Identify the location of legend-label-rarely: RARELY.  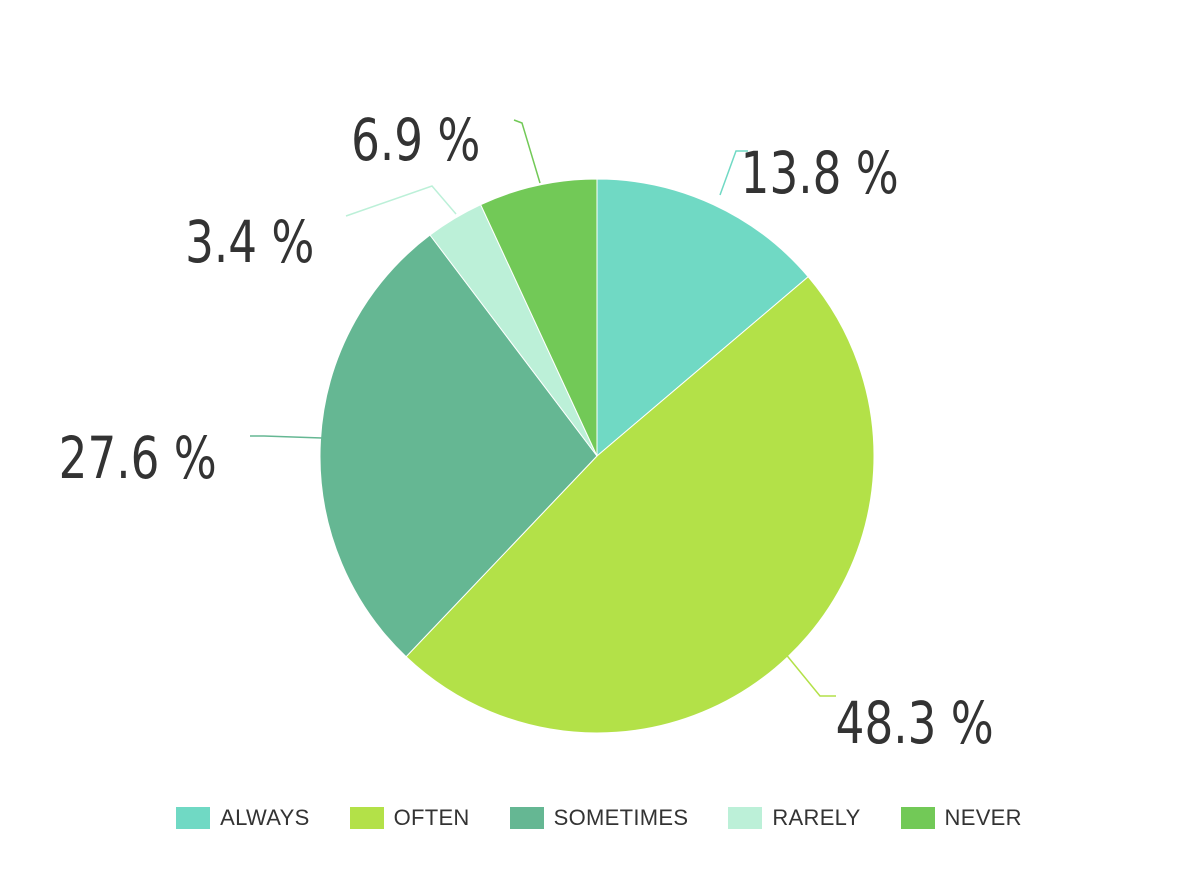
(816, 817).